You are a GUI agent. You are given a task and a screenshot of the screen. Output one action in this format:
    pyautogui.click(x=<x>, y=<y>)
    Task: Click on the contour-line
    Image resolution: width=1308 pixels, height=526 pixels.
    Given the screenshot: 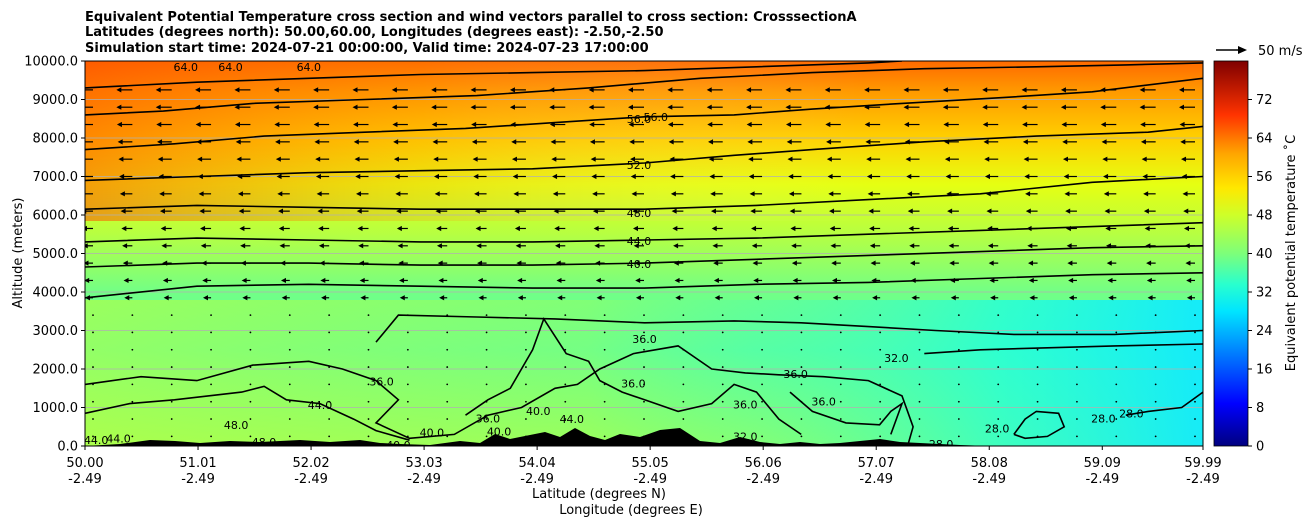 What is the action you would take?
    pyautogui.click(x=846, y=413)
    